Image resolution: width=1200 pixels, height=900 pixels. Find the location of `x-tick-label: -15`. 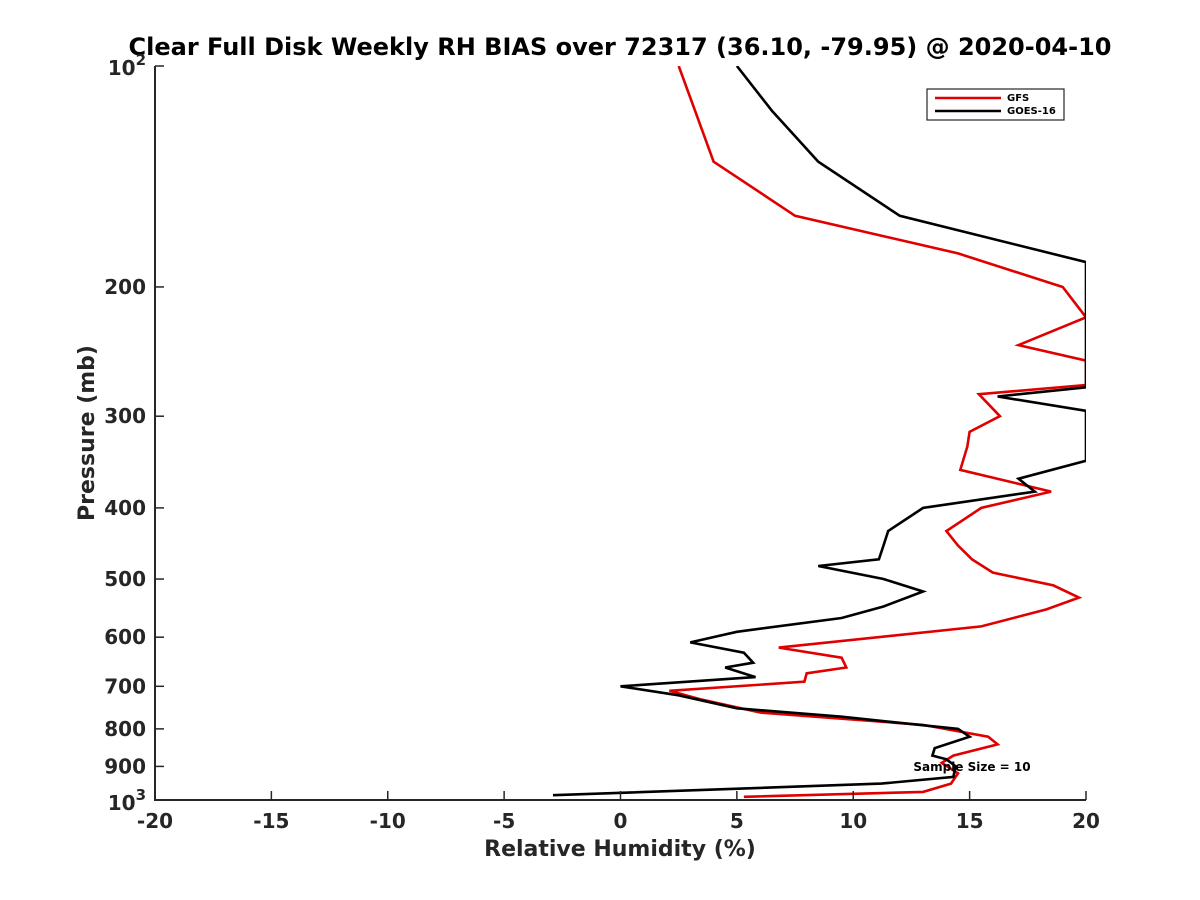

x-tick-label: -15 is located at coordinates (271, 821).